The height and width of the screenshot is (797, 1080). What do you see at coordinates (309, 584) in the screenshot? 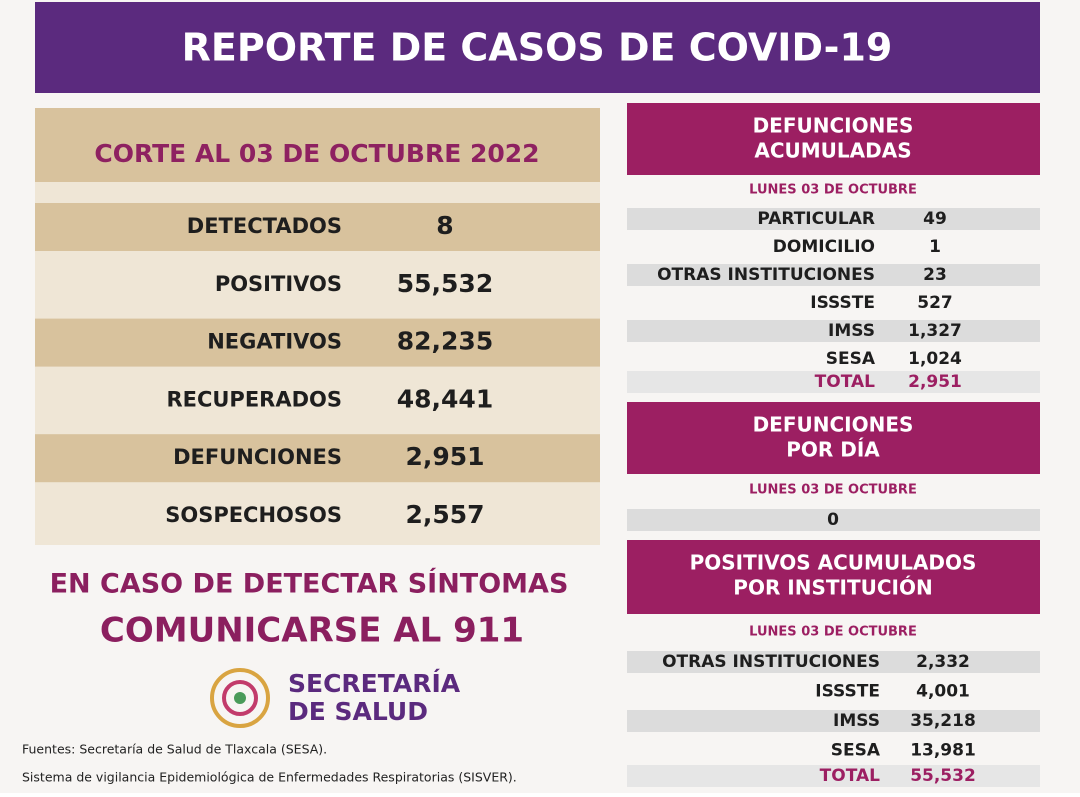
I see `call-line: EN CASO DE DETECTAR SÍNTOMAS` at bounding box center [309, 584].